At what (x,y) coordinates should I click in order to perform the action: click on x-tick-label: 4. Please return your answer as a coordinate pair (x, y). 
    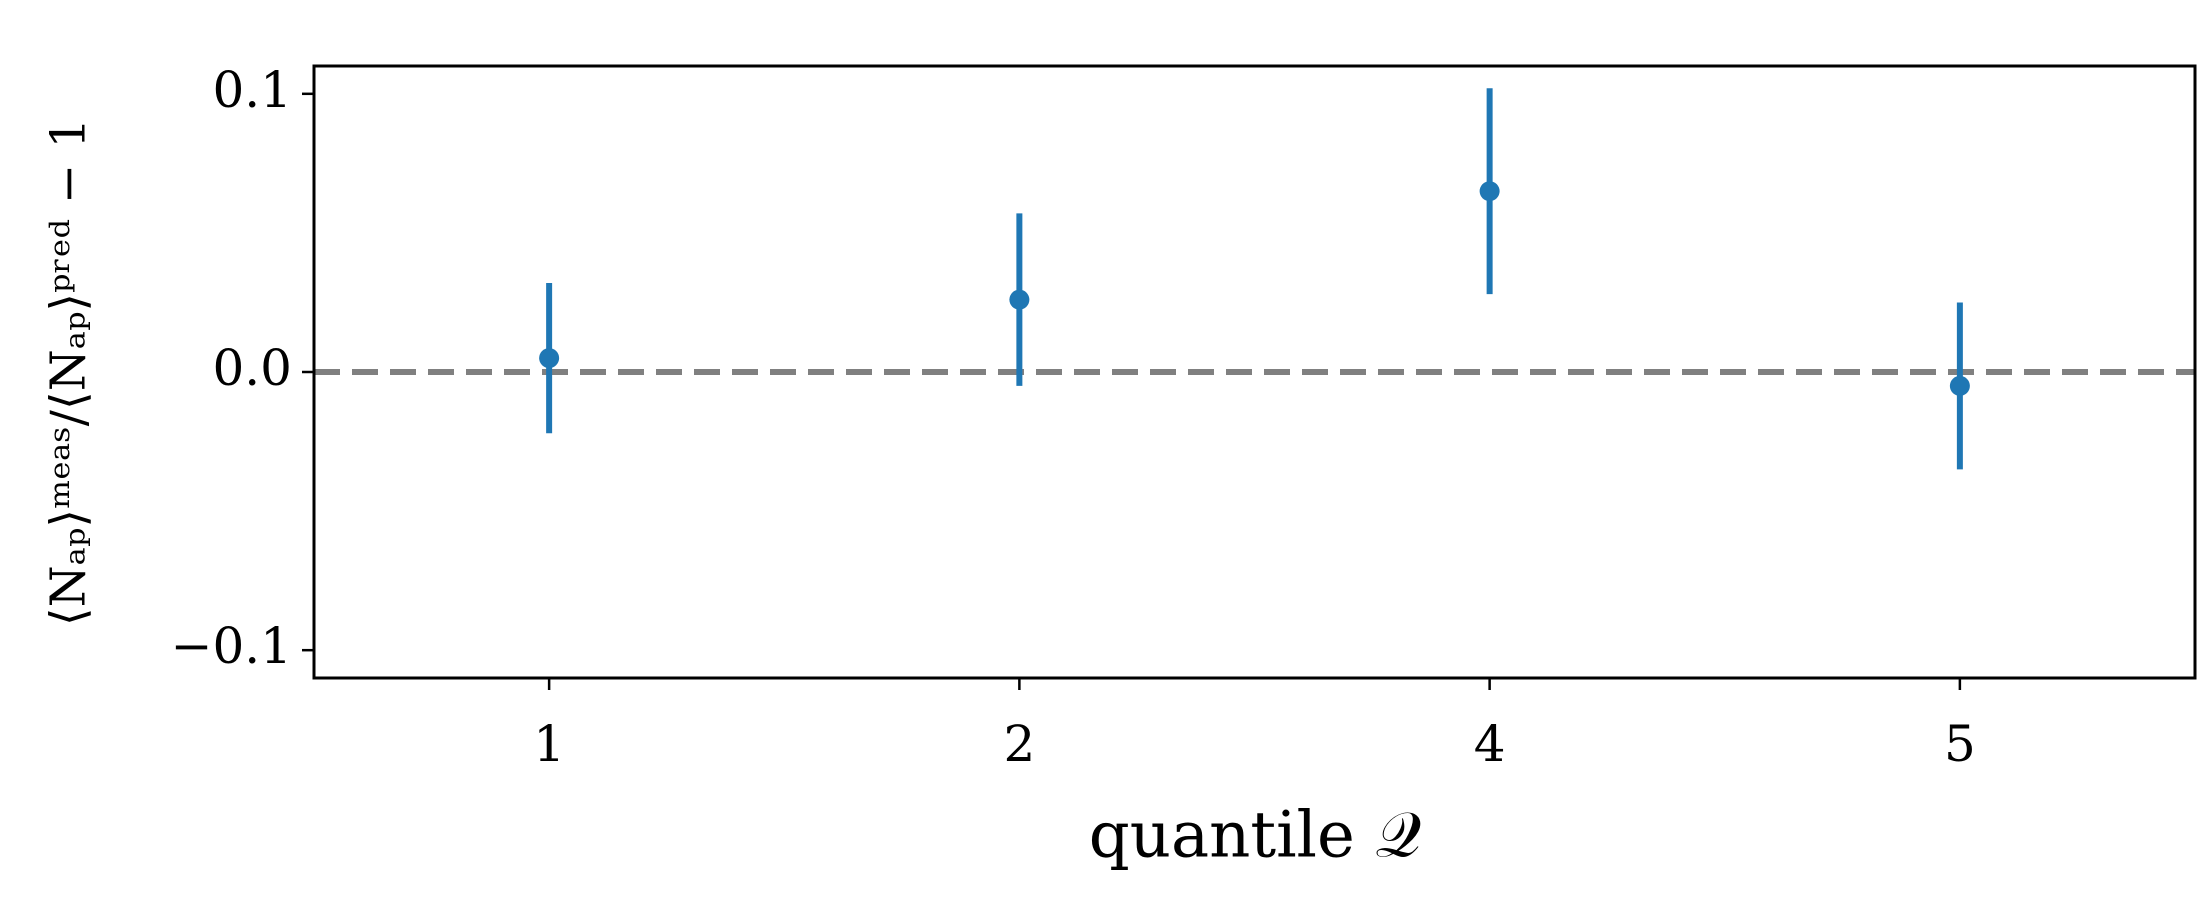
    Looking at the image, I should click on (1490, 744).